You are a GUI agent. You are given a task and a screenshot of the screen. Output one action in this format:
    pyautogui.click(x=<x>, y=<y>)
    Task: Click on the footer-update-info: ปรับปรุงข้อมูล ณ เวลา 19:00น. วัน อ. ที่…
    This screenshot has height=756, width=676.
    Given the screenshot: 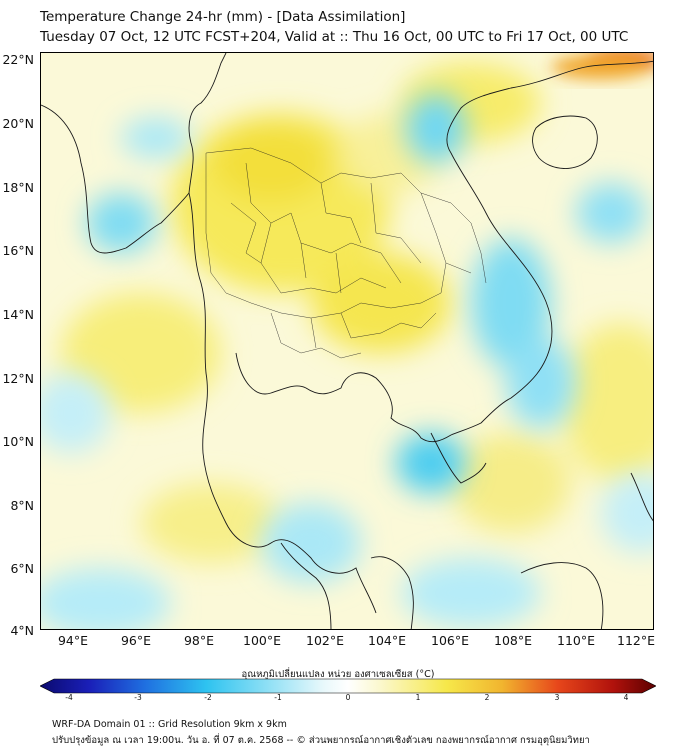 What is the action you would take?
    pyautogui.click(x=321, y=740)
    